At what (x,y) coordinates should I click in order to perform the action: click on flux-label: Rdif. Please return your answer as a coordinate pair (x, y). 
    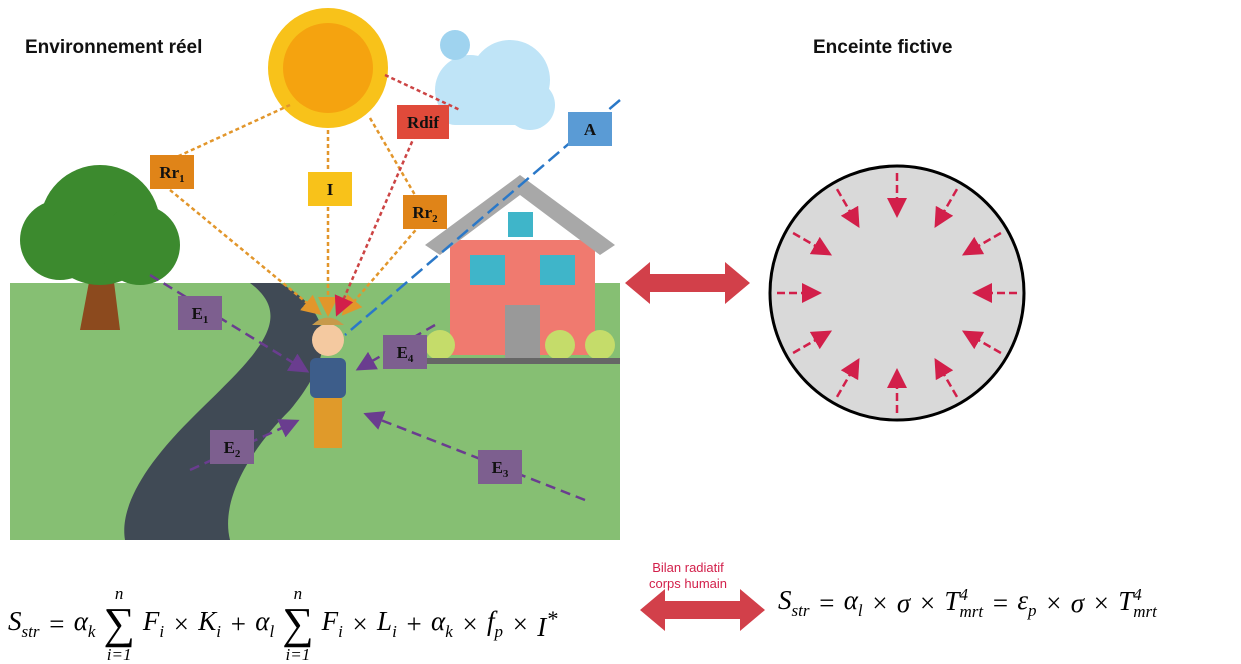
    Looking at the image, I should click on (423, 122).